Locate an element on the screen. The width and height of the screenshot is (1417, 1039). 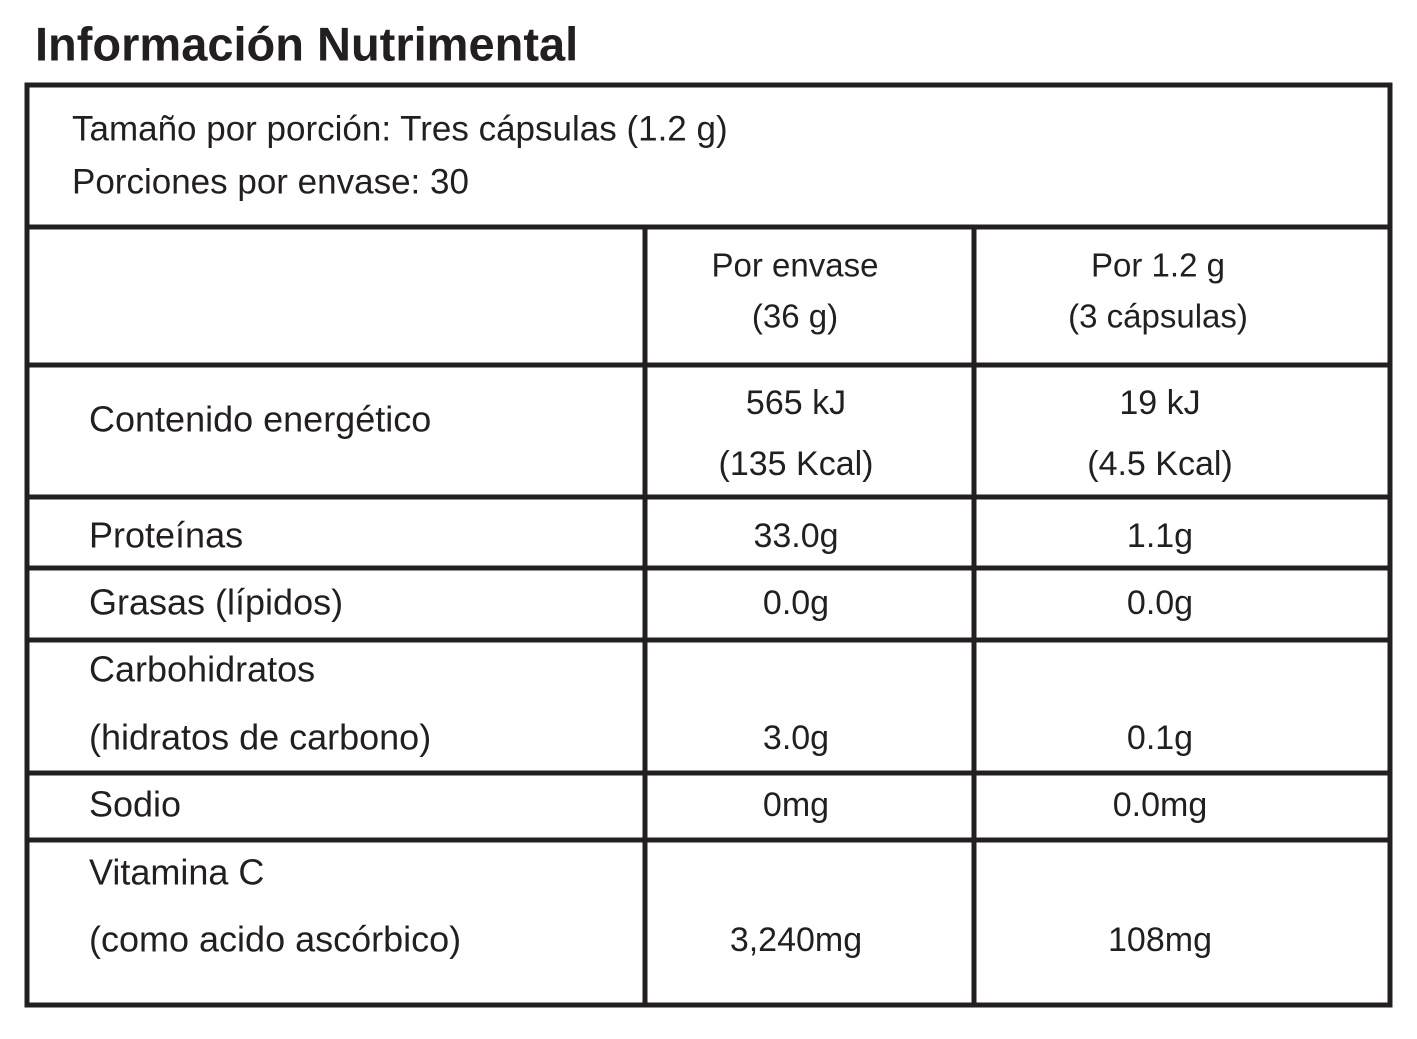
column-header: (3 cápsulas) is located at coordinates (1158, 316).